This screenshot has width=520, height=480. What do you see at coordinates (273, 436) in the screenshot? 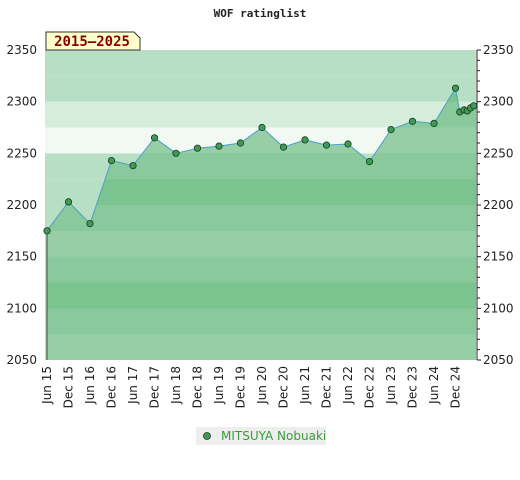
I see `legend-label: MITSUYA Nobuaki` at bounding box center [273, 436].